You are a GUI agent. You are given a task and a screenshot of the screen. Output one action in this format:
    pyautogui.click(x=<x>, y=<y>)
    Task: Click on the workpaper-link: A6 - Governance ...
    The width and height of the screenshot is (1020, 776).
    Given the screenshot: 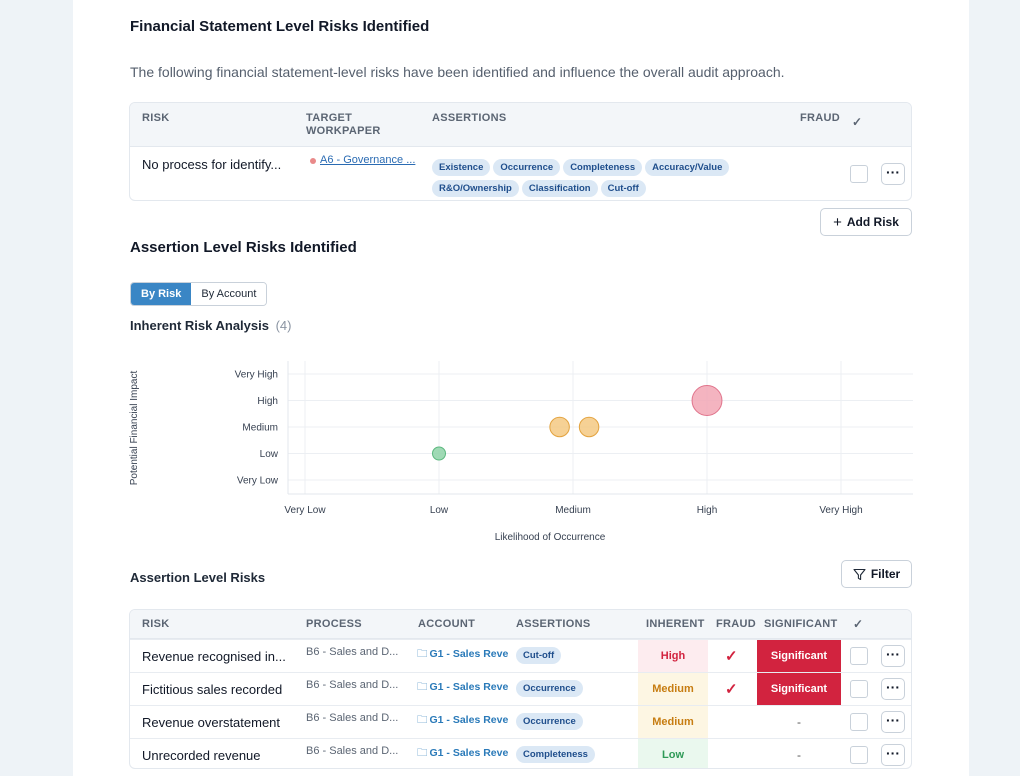 What is the action you would take?
    pyautogui.click(x=368, y=160)
    